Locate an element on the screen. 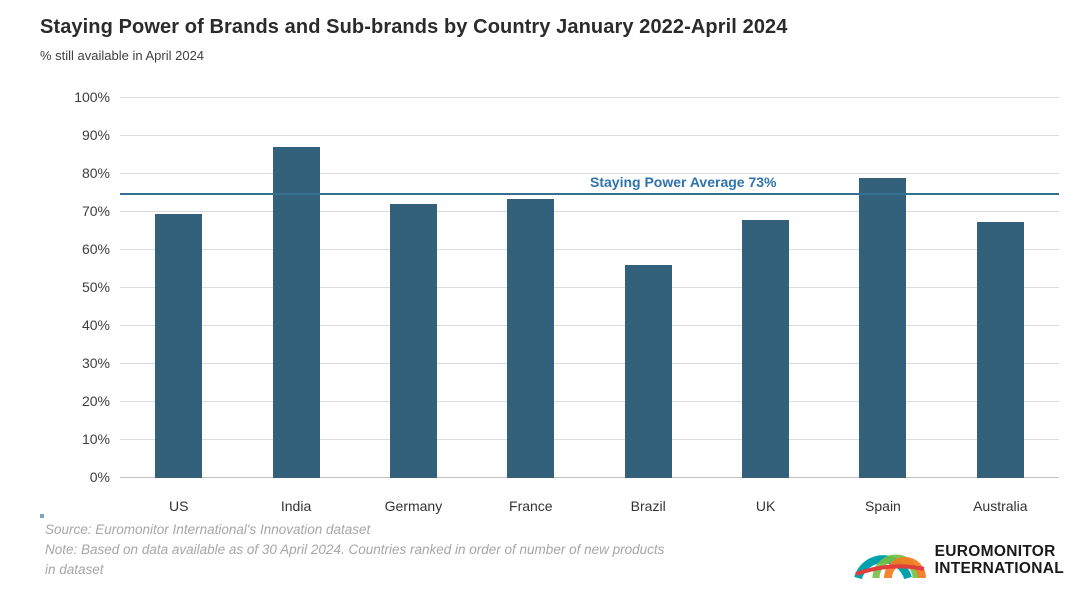 The image size is (1080, 594). stray-mark is located at coordinates (42, 516).